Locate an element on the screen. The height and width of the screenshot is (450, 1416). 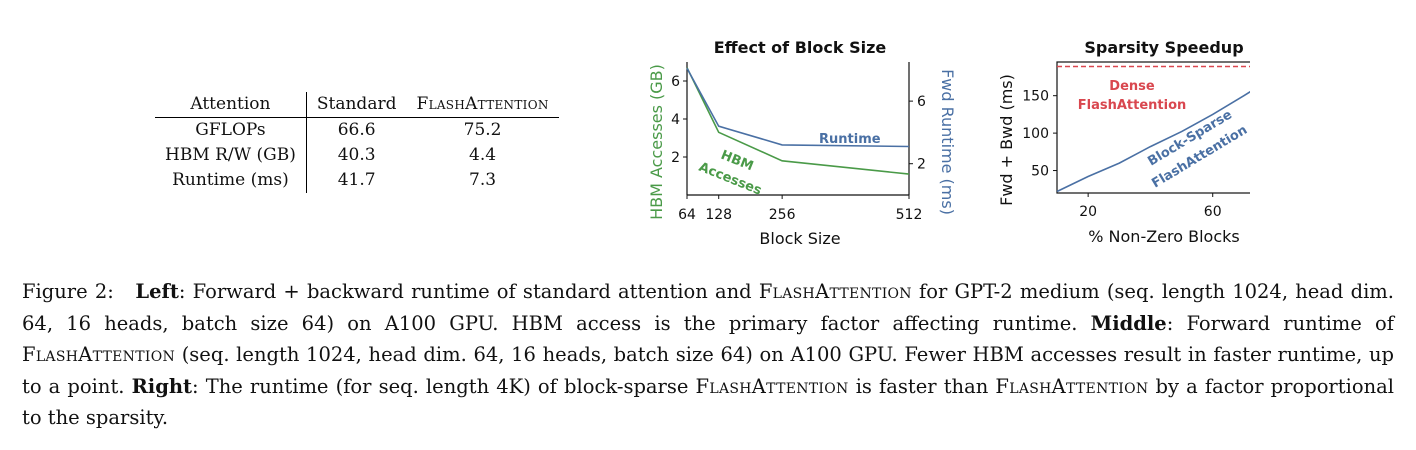
y-left-tick-label: 2 is located at coordinates (675, 158).